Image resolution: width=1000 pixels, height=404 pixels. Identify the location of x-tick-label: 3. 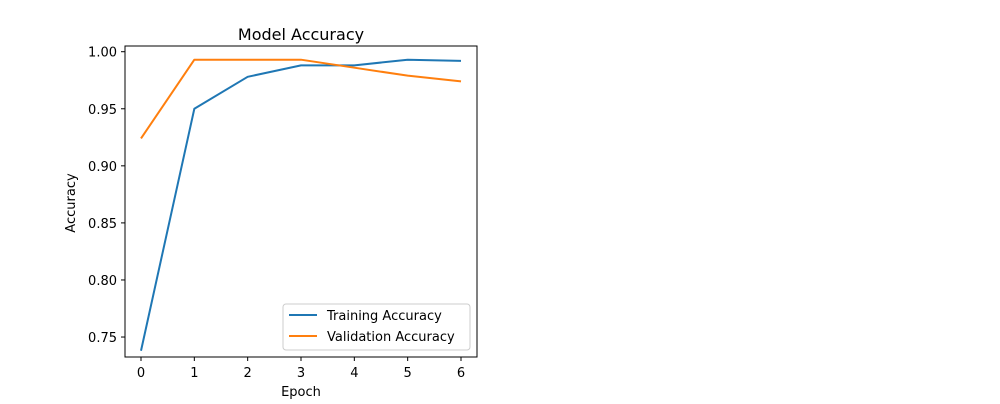
(301, 373).